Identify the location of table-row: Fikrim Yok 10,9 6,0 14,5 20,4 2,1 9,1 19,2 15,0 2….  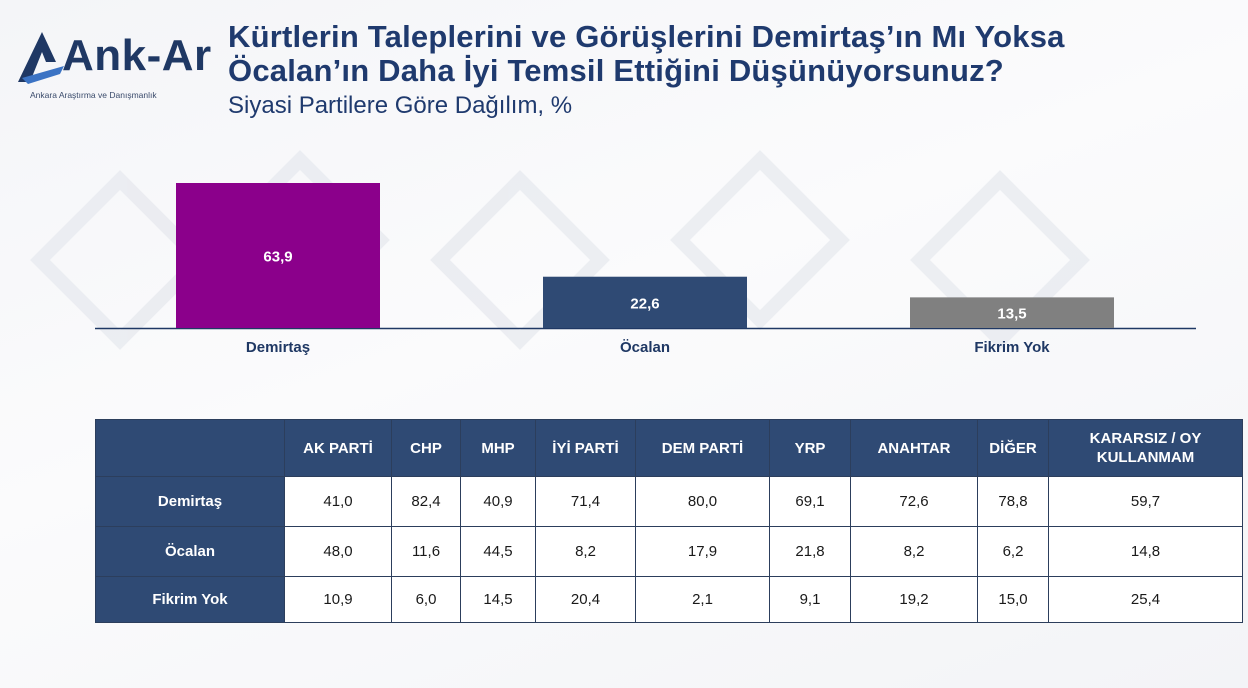
(669, 599).